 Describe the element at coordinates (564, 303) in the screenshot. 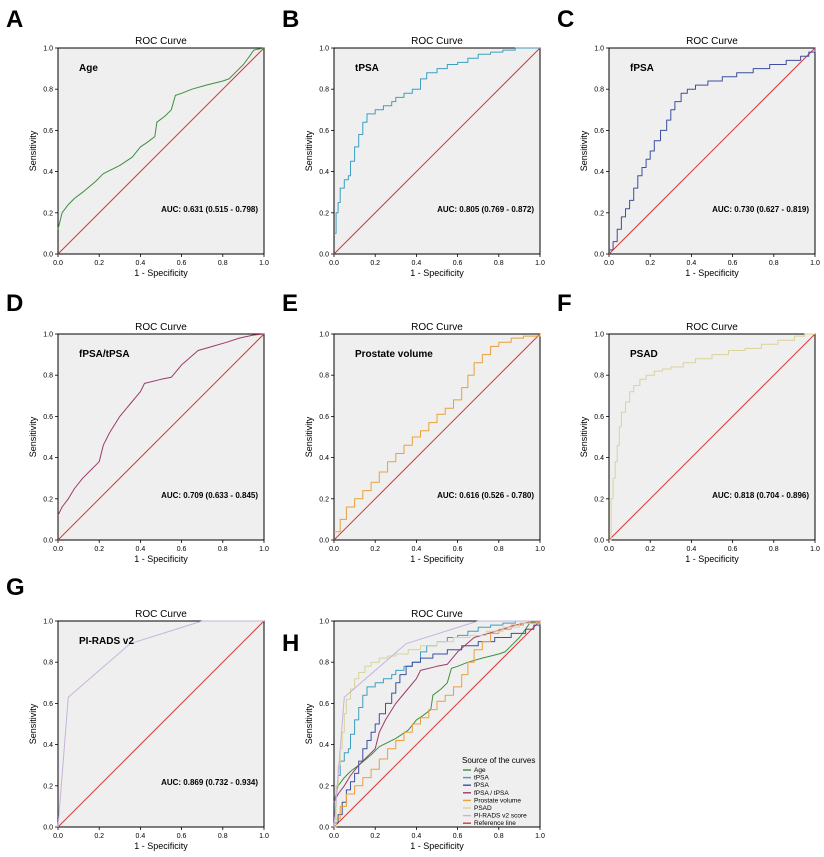

I see `panel-letter-f: F` at that location.